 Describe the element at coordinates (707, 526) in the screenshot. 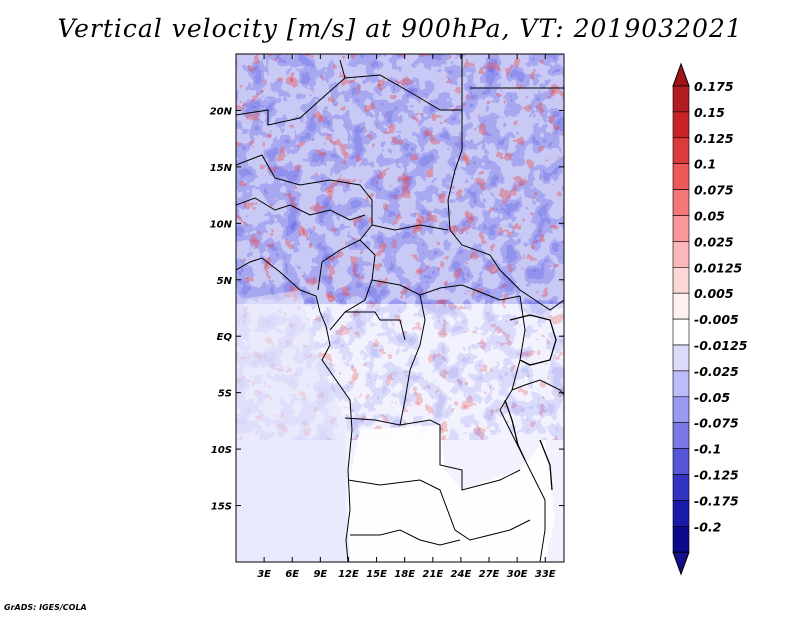

I see `colorbar-label: -0.2` at that location.